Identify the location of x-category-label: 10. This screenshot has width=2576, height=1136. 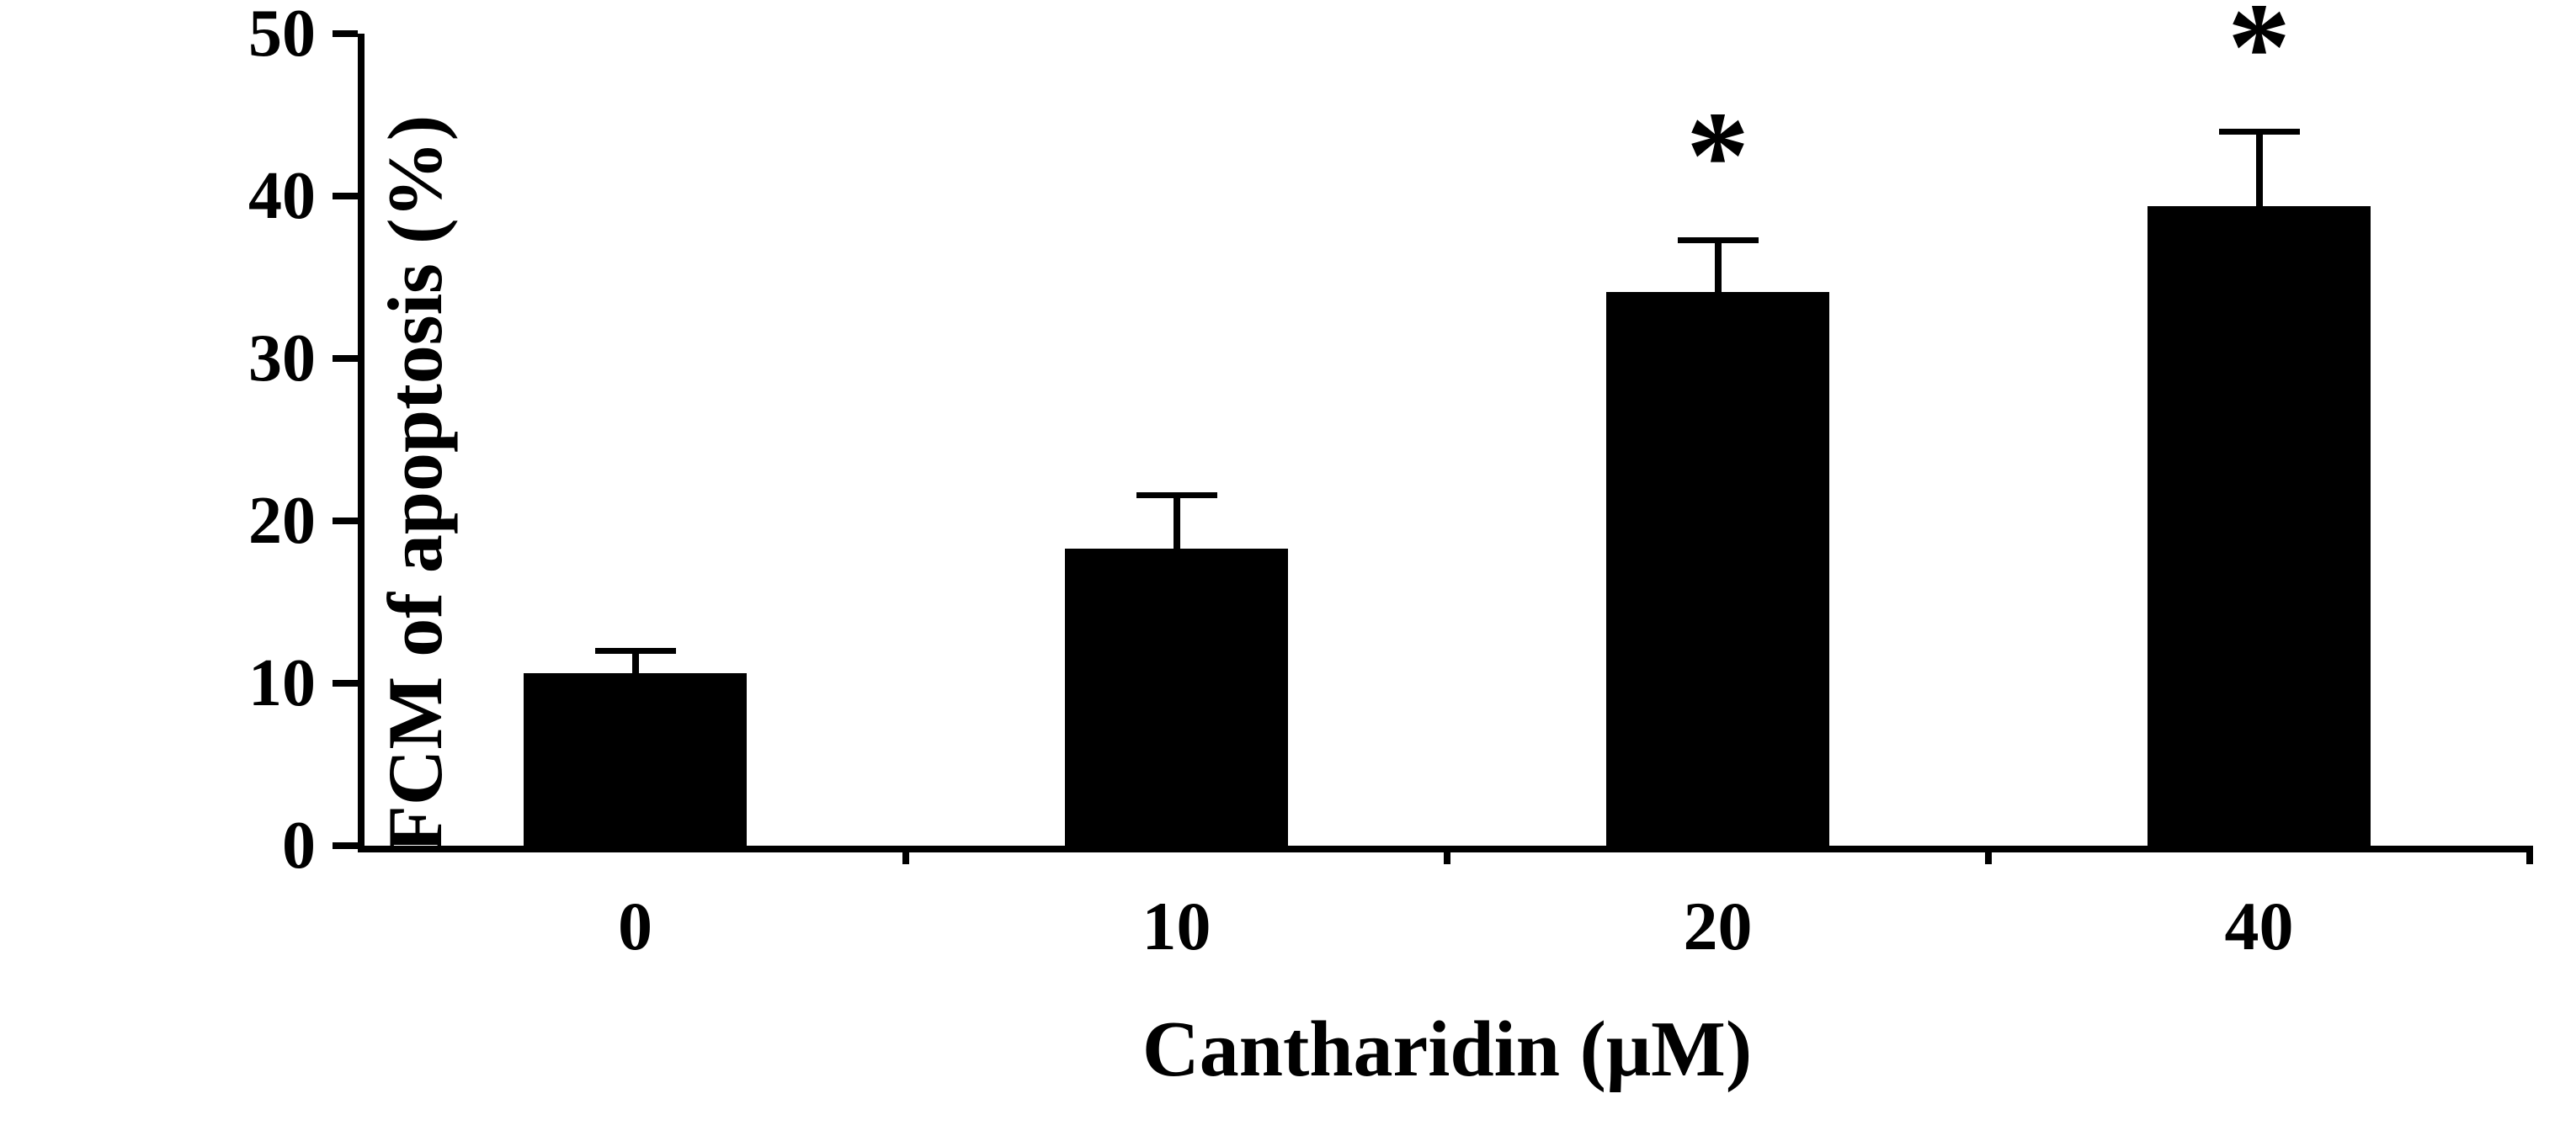
(1176, 926).